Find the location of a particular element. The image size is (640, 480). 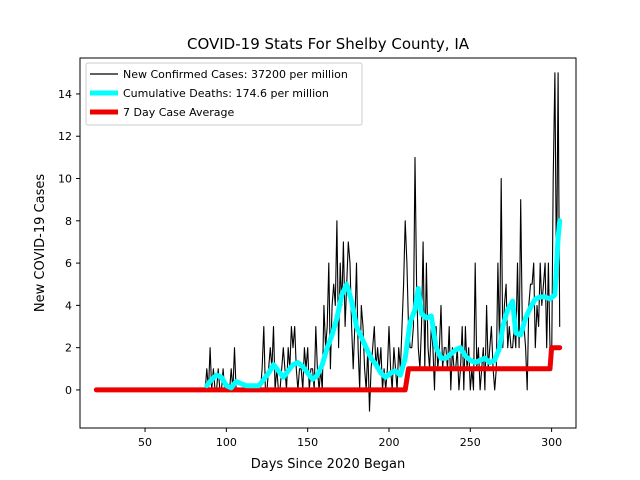

y-axis-label: New COVID-19 Cases is located at coordinates (40, 243).